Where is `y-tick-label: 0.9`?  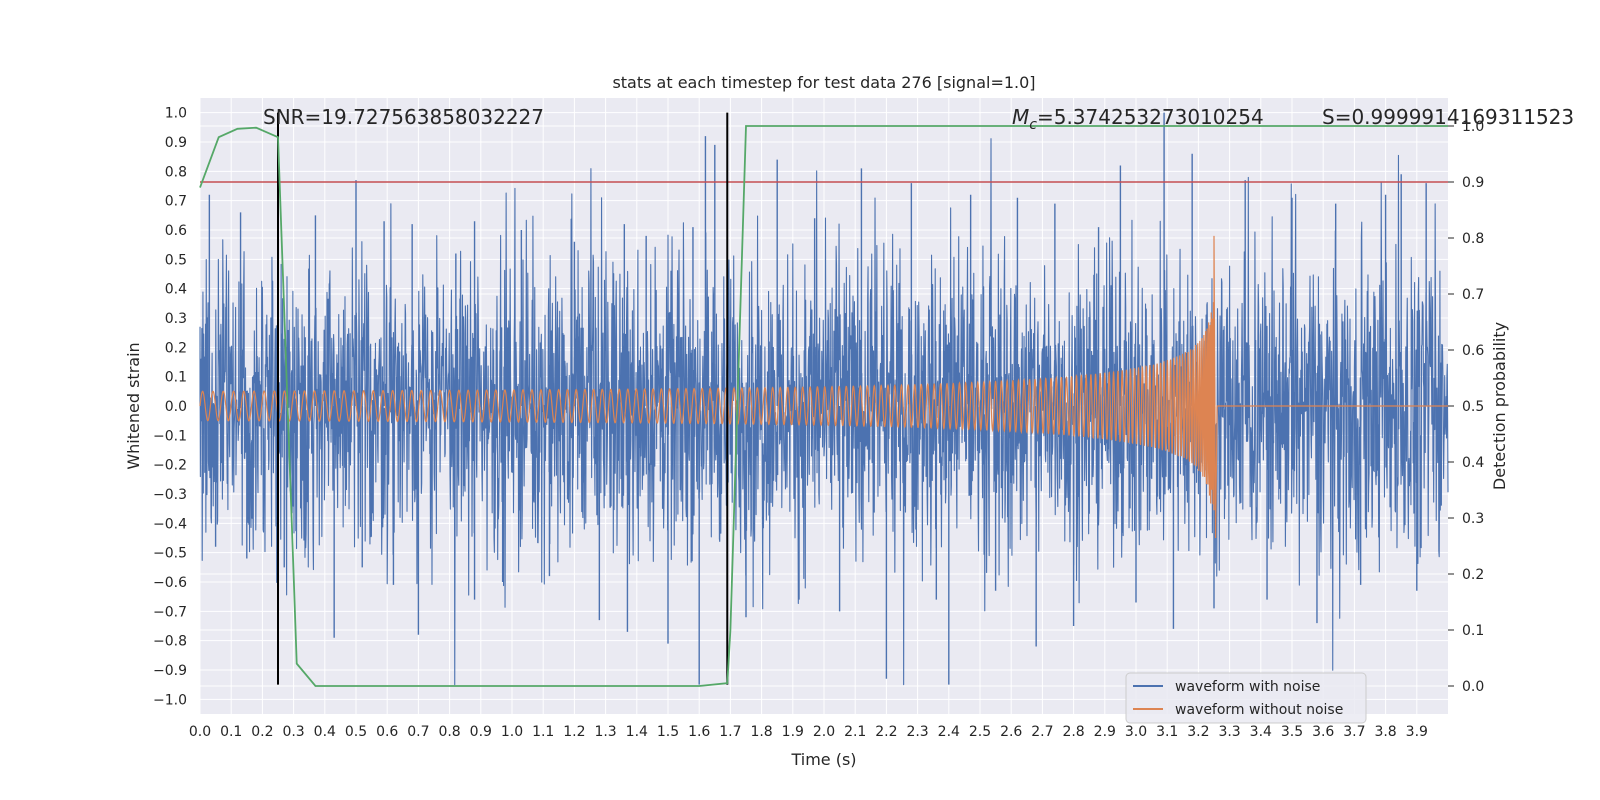
y-tick-label: 0.9 is located at coordinates (176, 143).